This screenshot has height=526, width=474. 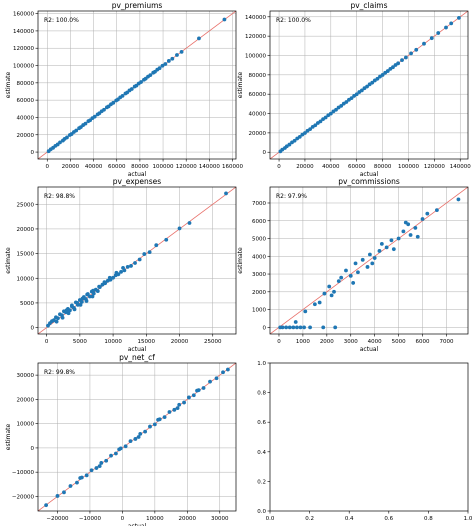 What do you see at coordinates (259, 311) in the screenshot?
I see `y-tick-label: 1000` at bounding box center [259, 311].